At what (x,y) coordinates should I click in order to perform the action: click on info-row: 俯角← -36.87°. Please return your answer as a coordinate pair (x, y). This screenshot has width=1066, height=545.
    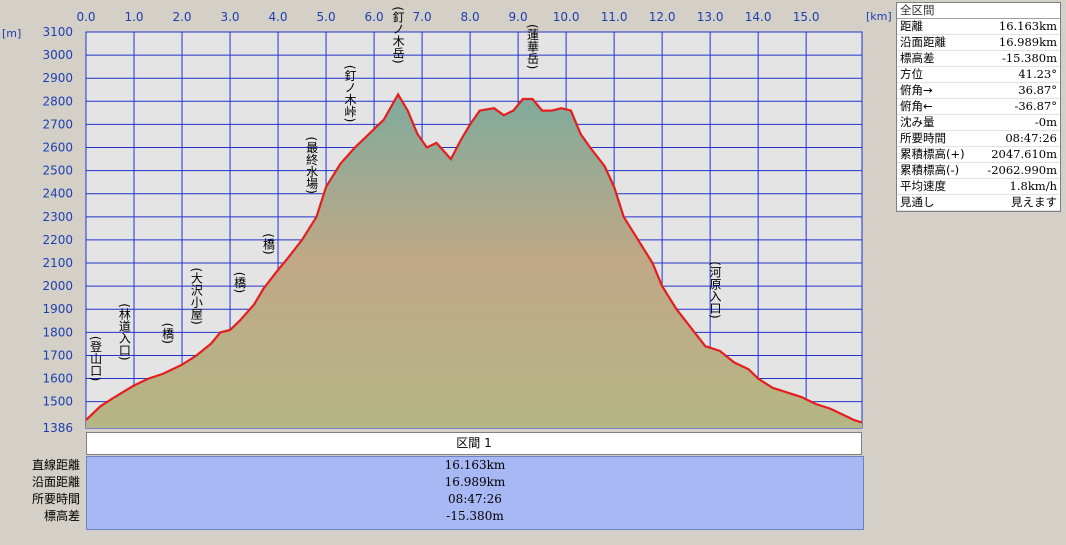
    Looking at the image, I should click on (978, 107).